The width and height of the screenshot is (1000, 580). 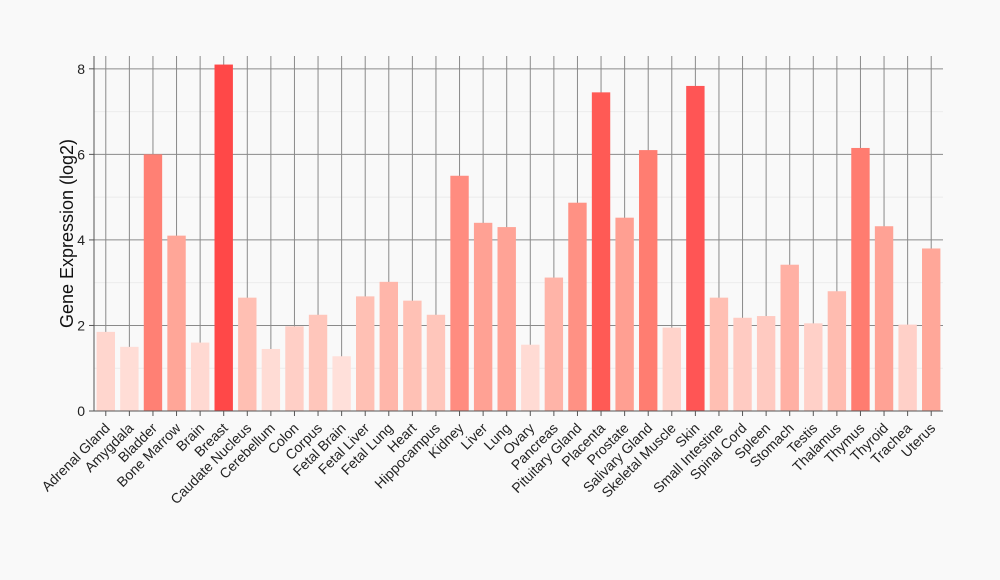 What do you see at coordinates (412, 355) in the screenshot?
I see `bar-heart` at bounding box center [412, 355].